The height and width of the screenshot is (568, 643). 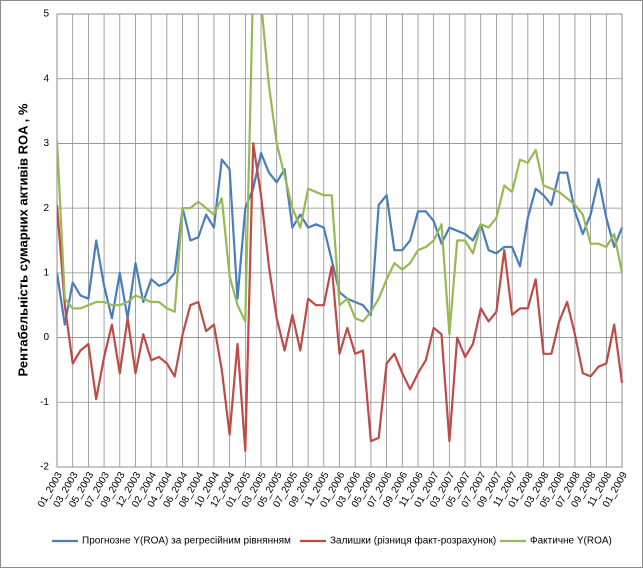 I want to click on legend-label: Фактичне Y(ROA), so click(x=571, y=541).